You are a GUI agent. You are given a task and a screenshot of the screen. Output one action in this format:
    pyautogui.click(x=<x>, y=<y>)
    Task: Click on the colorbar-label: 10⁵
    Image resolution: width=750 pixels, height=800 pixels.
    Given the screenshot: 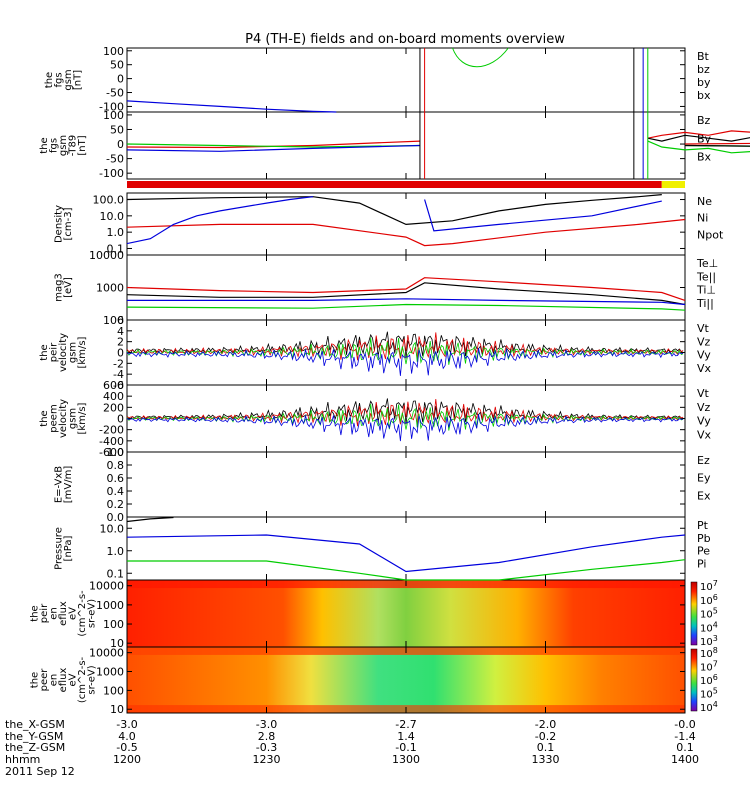 What is the action you would take?
    pyautogui.click(x=709, y=694)
    